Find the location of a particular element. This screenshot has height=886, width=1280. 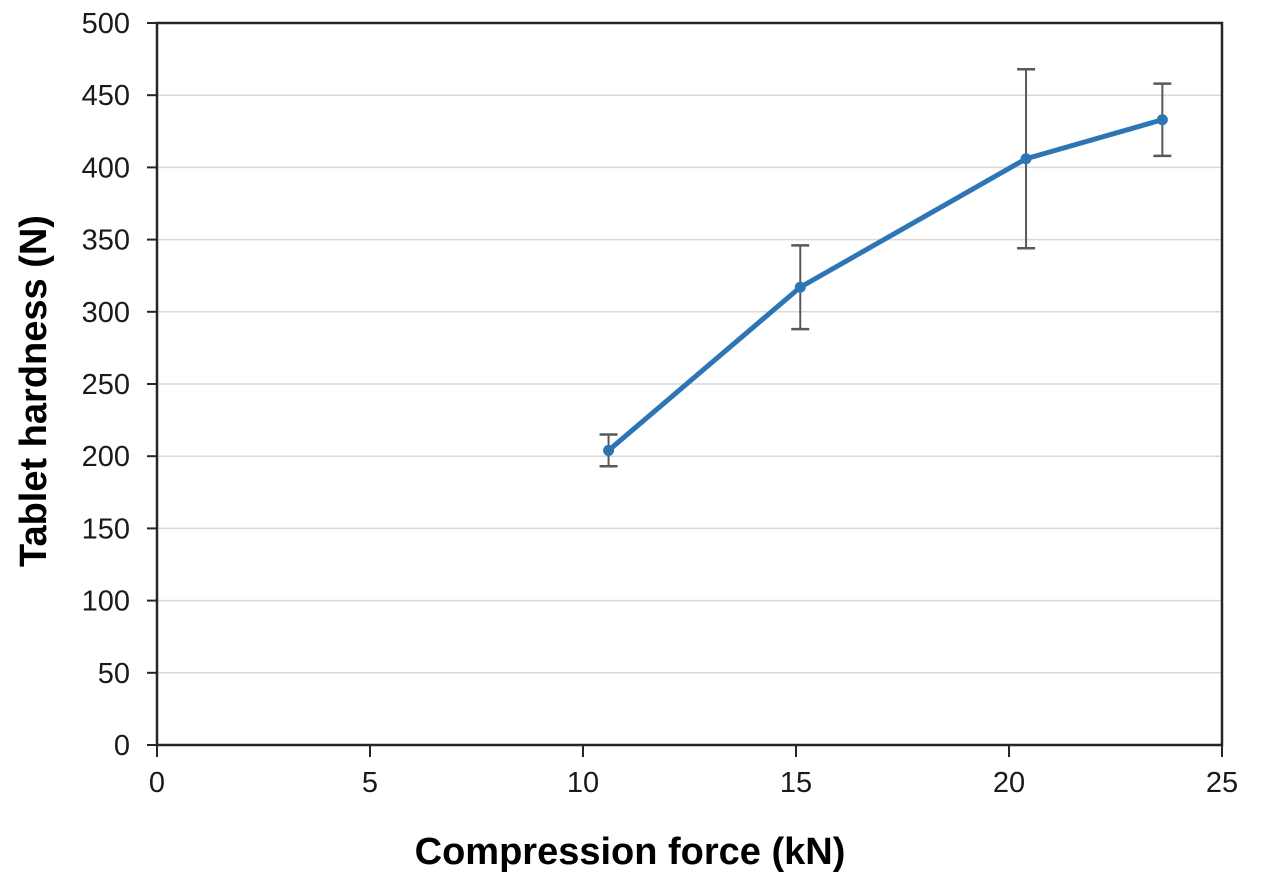

x-axis-title: Compression force (kN) is located at coordinates (630, 852).